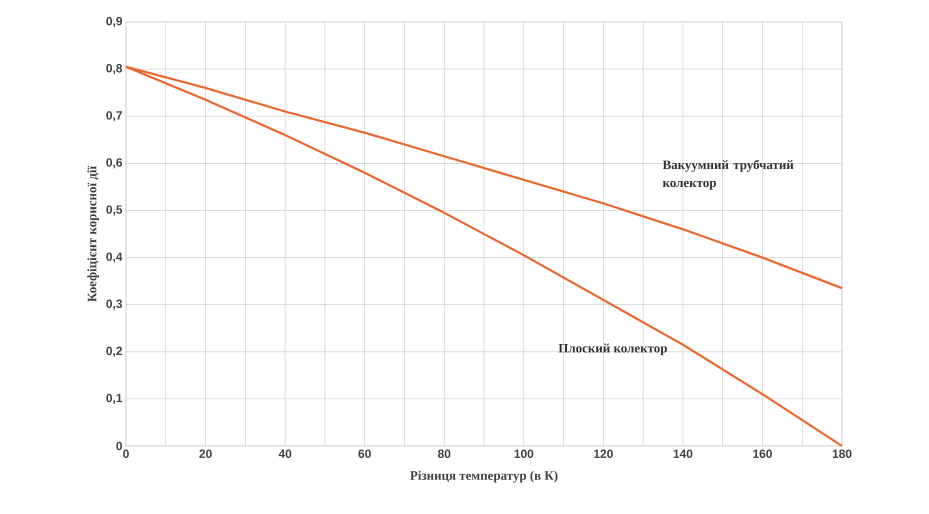 The width and height of the screenshot is (929, 514). I want to click on x-tick-label: 40, so click(285, 454).